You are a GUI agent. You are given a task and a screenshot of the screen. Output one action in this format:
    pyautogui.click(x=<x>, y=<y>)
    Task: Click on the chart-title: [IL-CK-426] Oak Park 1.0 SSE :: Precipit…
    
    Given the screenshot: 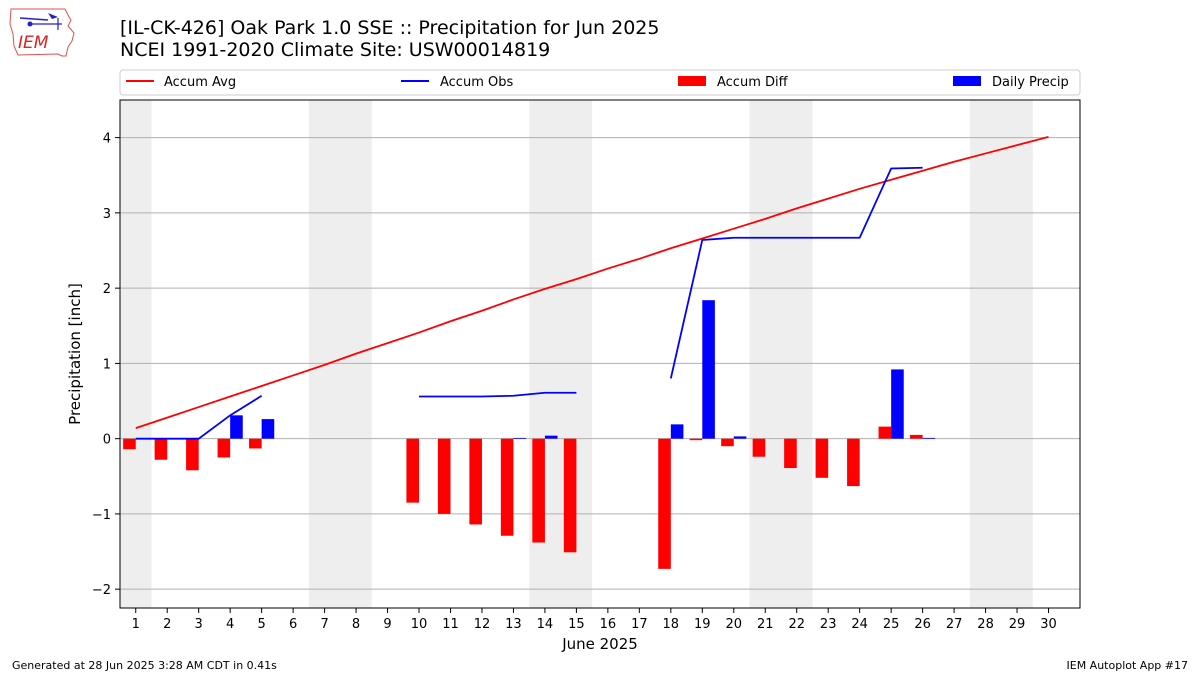 What is the action you would take?
    pyautogui.click(x=389, y=39)
    